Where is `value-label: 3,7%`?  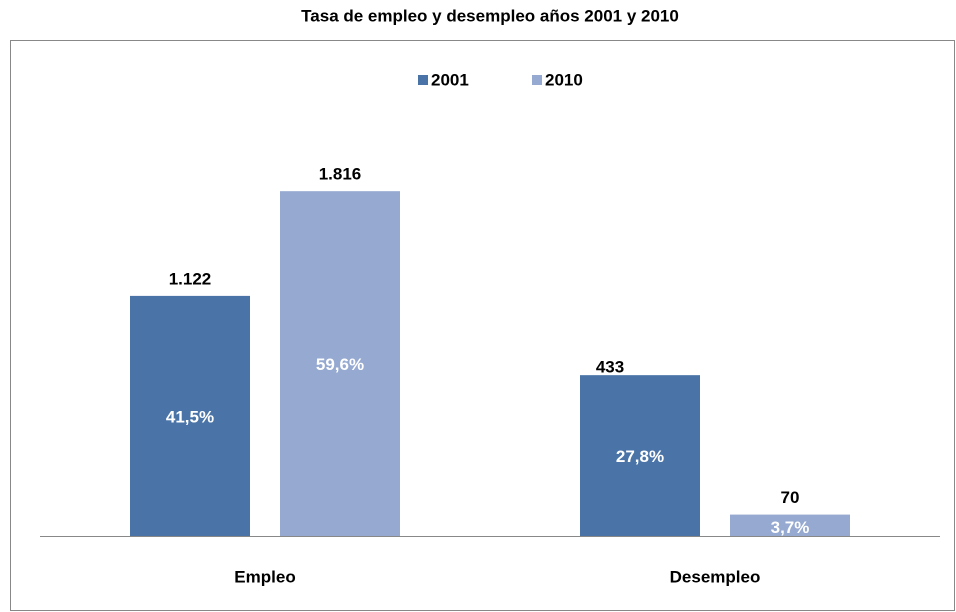
value-label: 3,7% is located at coordinates (790, 527).